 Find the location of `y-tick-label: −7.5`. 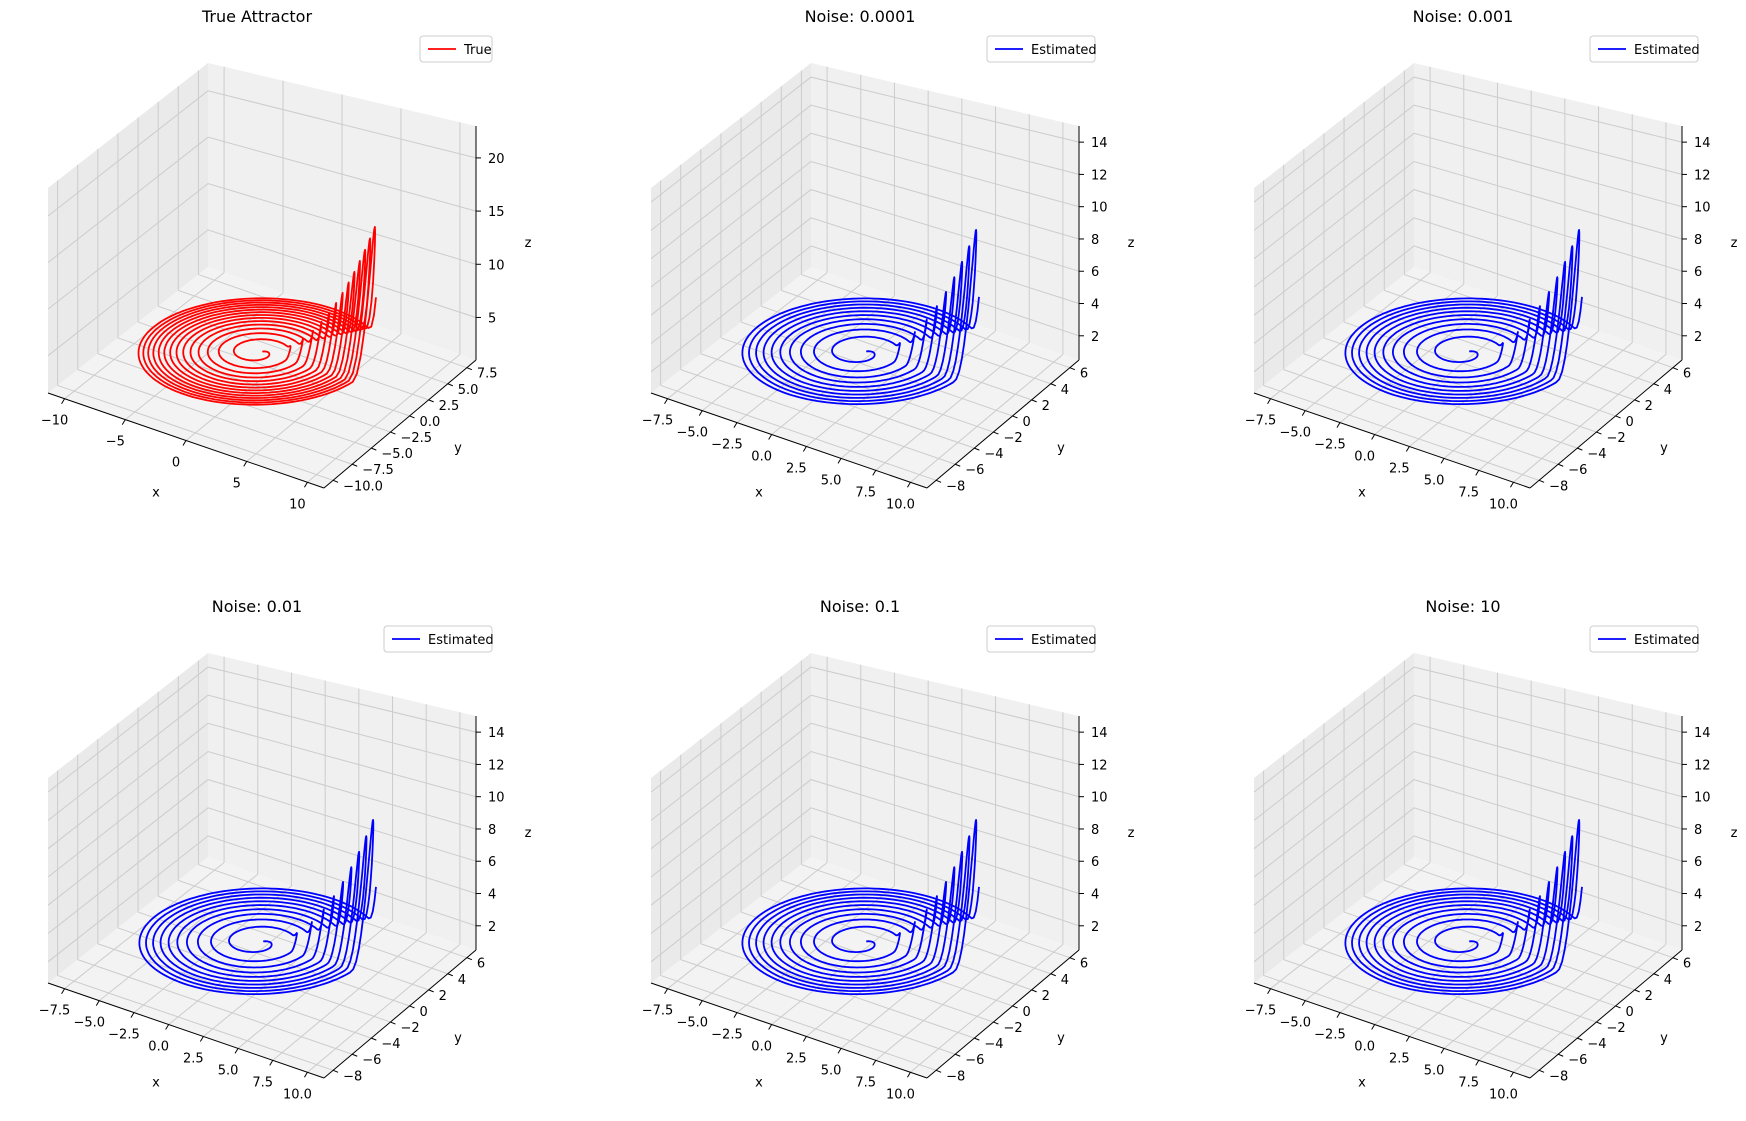

y-tick-label: −7.5 is located at coordinates (378, 470).